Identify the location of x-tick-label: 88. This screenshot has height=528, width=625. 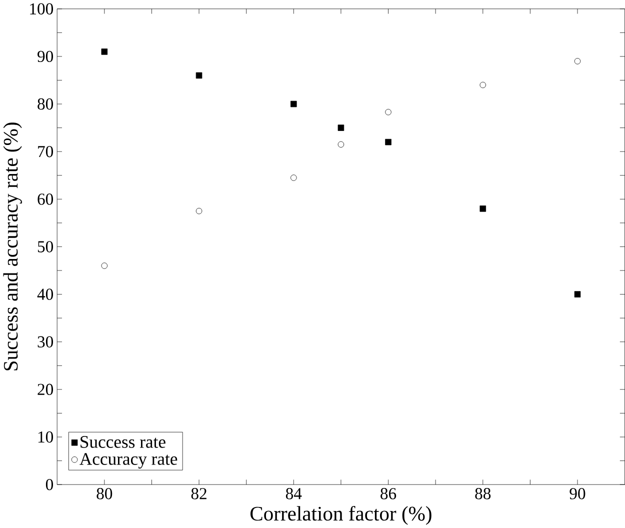
(483, 494).